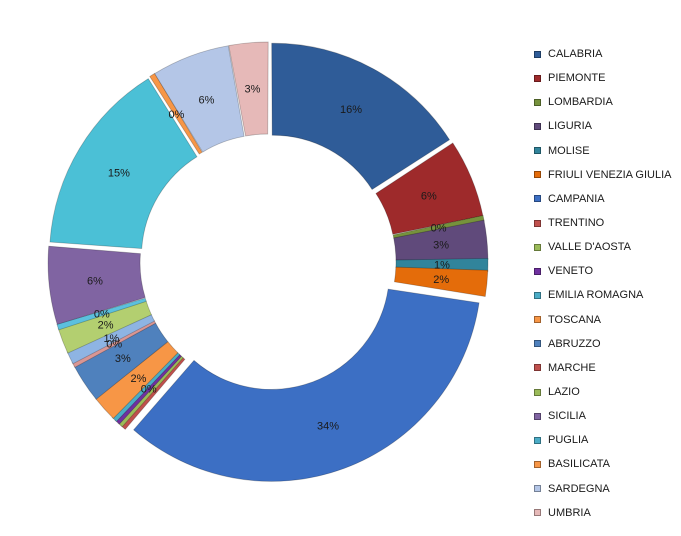 The width and height of the screenshot is (681, 536). I want to click on legend-label: PIEMONTE, so click(577, 78).